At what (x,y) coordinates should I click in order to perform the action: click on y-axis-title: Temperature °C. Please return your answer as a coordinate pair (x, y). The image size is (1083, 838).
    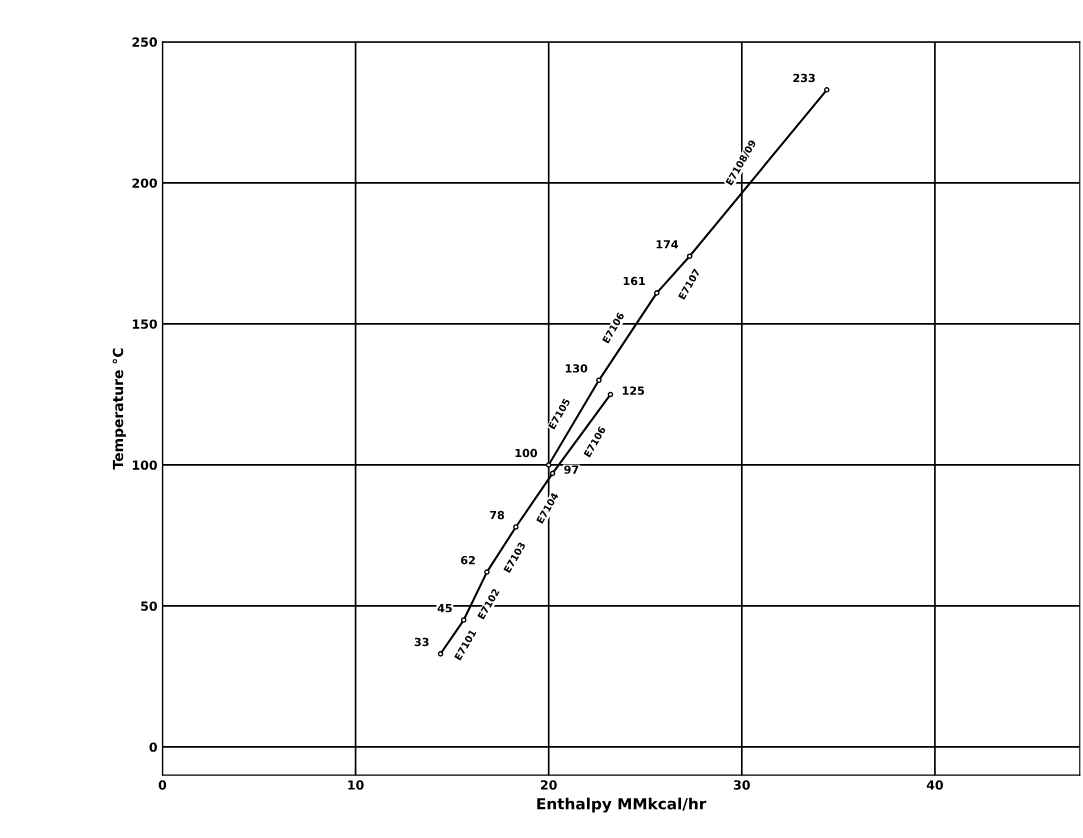
    Looking at the image, I should click on (119, 409).